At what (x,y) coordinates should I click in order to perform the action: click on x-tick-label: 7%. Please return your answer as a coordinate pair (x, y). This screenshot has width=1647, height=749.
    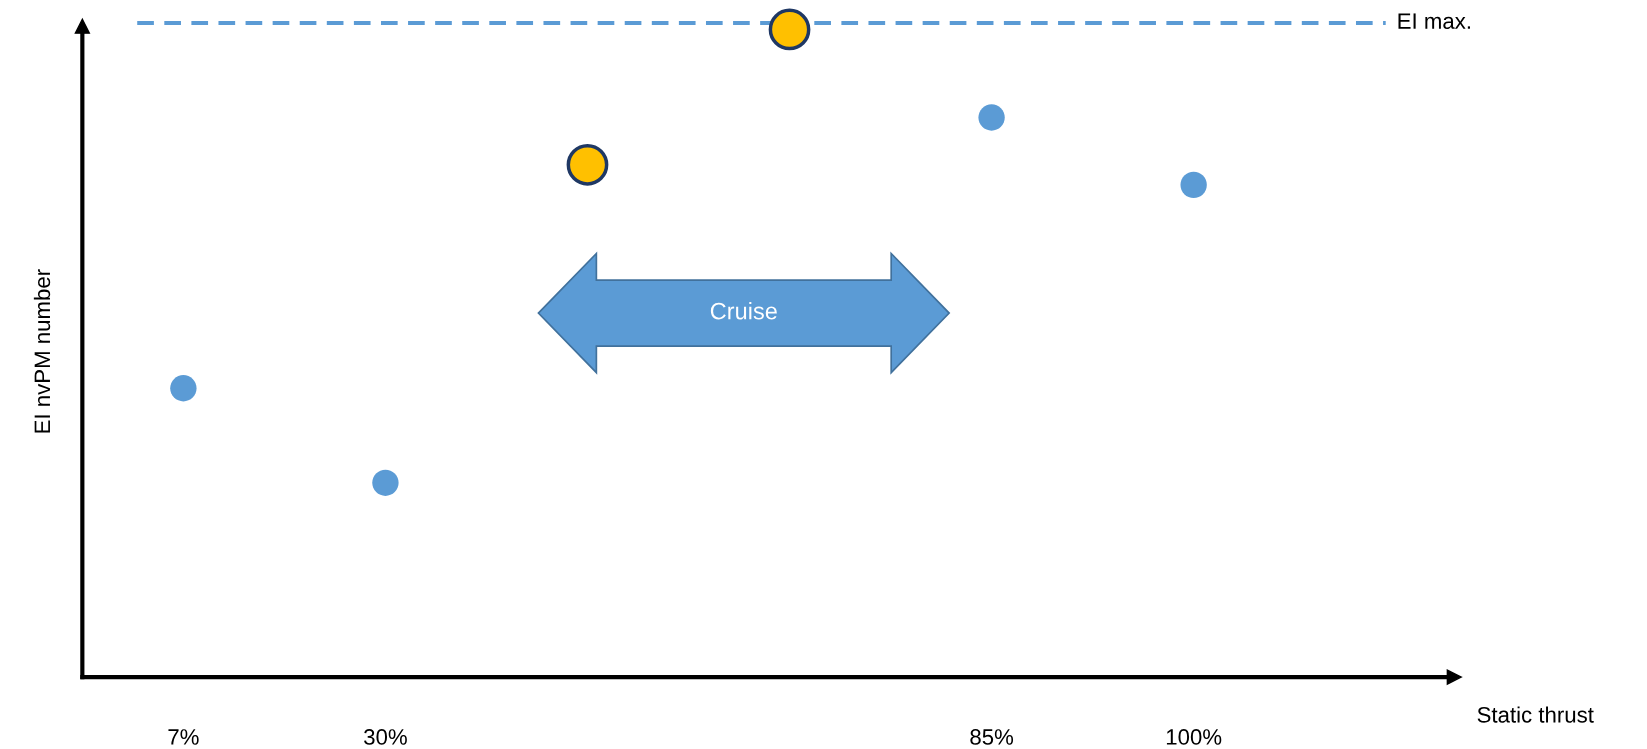
    Looking at the image, I should click on (183, 737).